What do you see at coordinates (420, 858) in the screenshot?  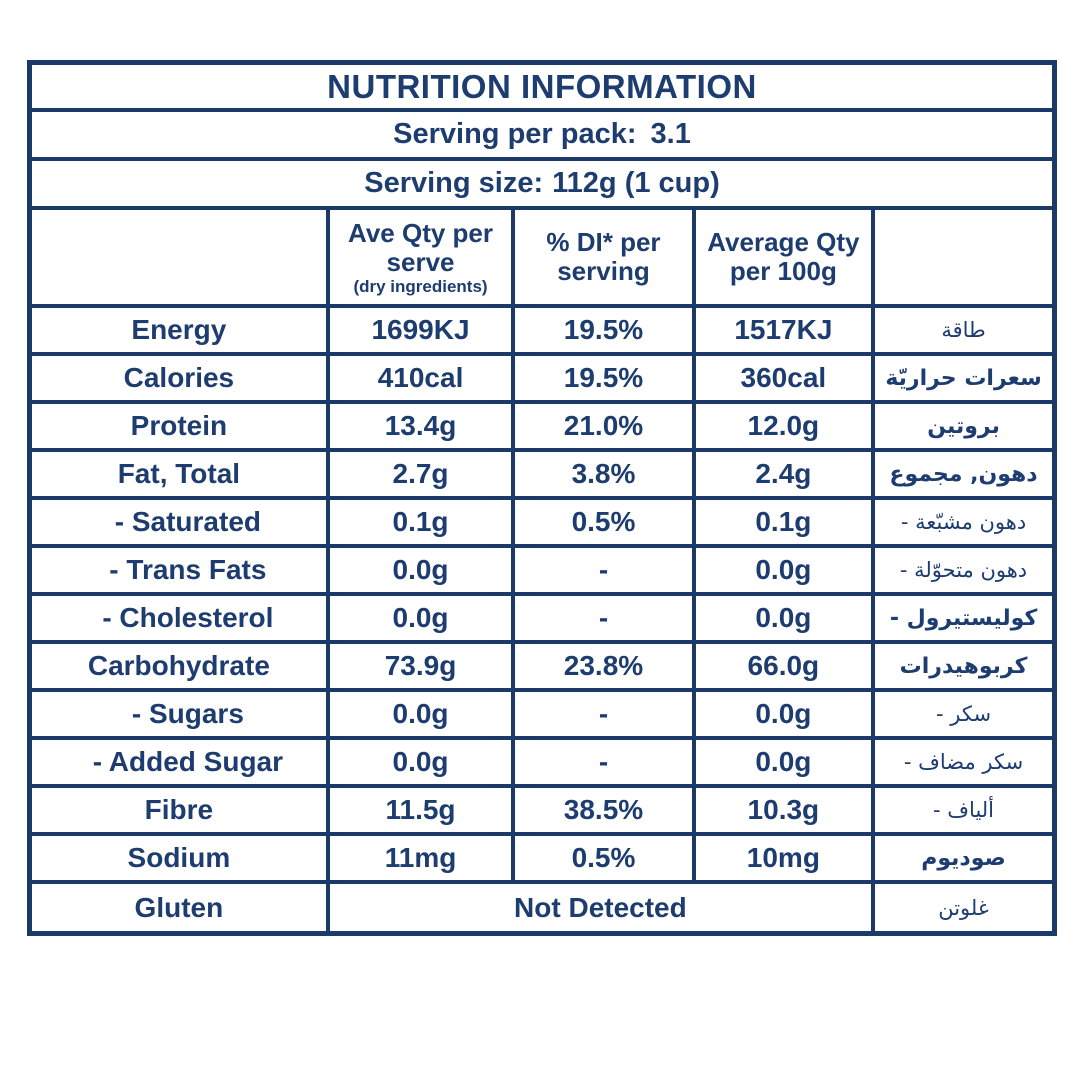 I see `value-per-serve: 11mg` at bounding box center [420, 858].